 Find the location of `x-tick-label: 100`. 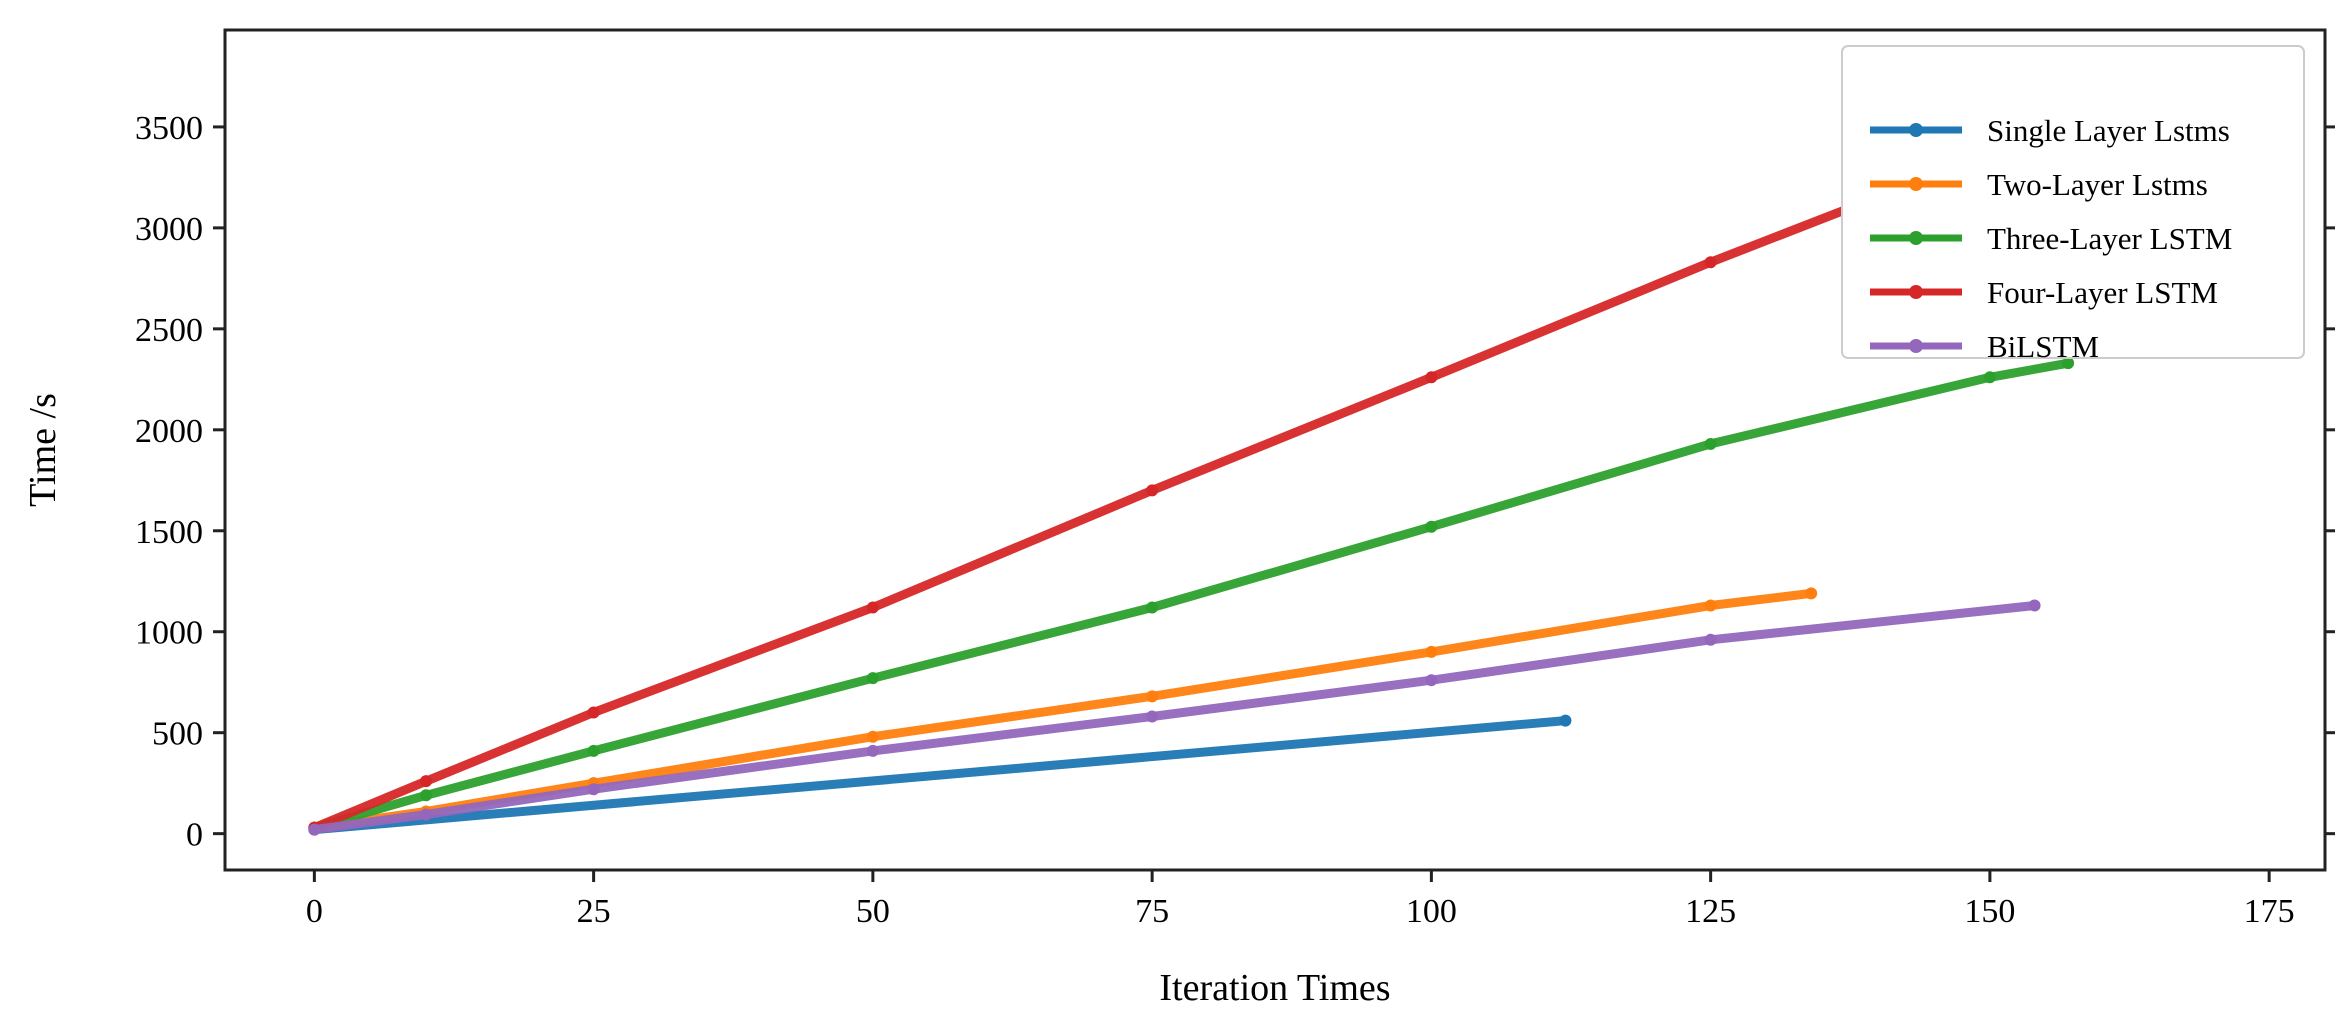

x-tick-label: 100 is located at coordinates (1431, 911).